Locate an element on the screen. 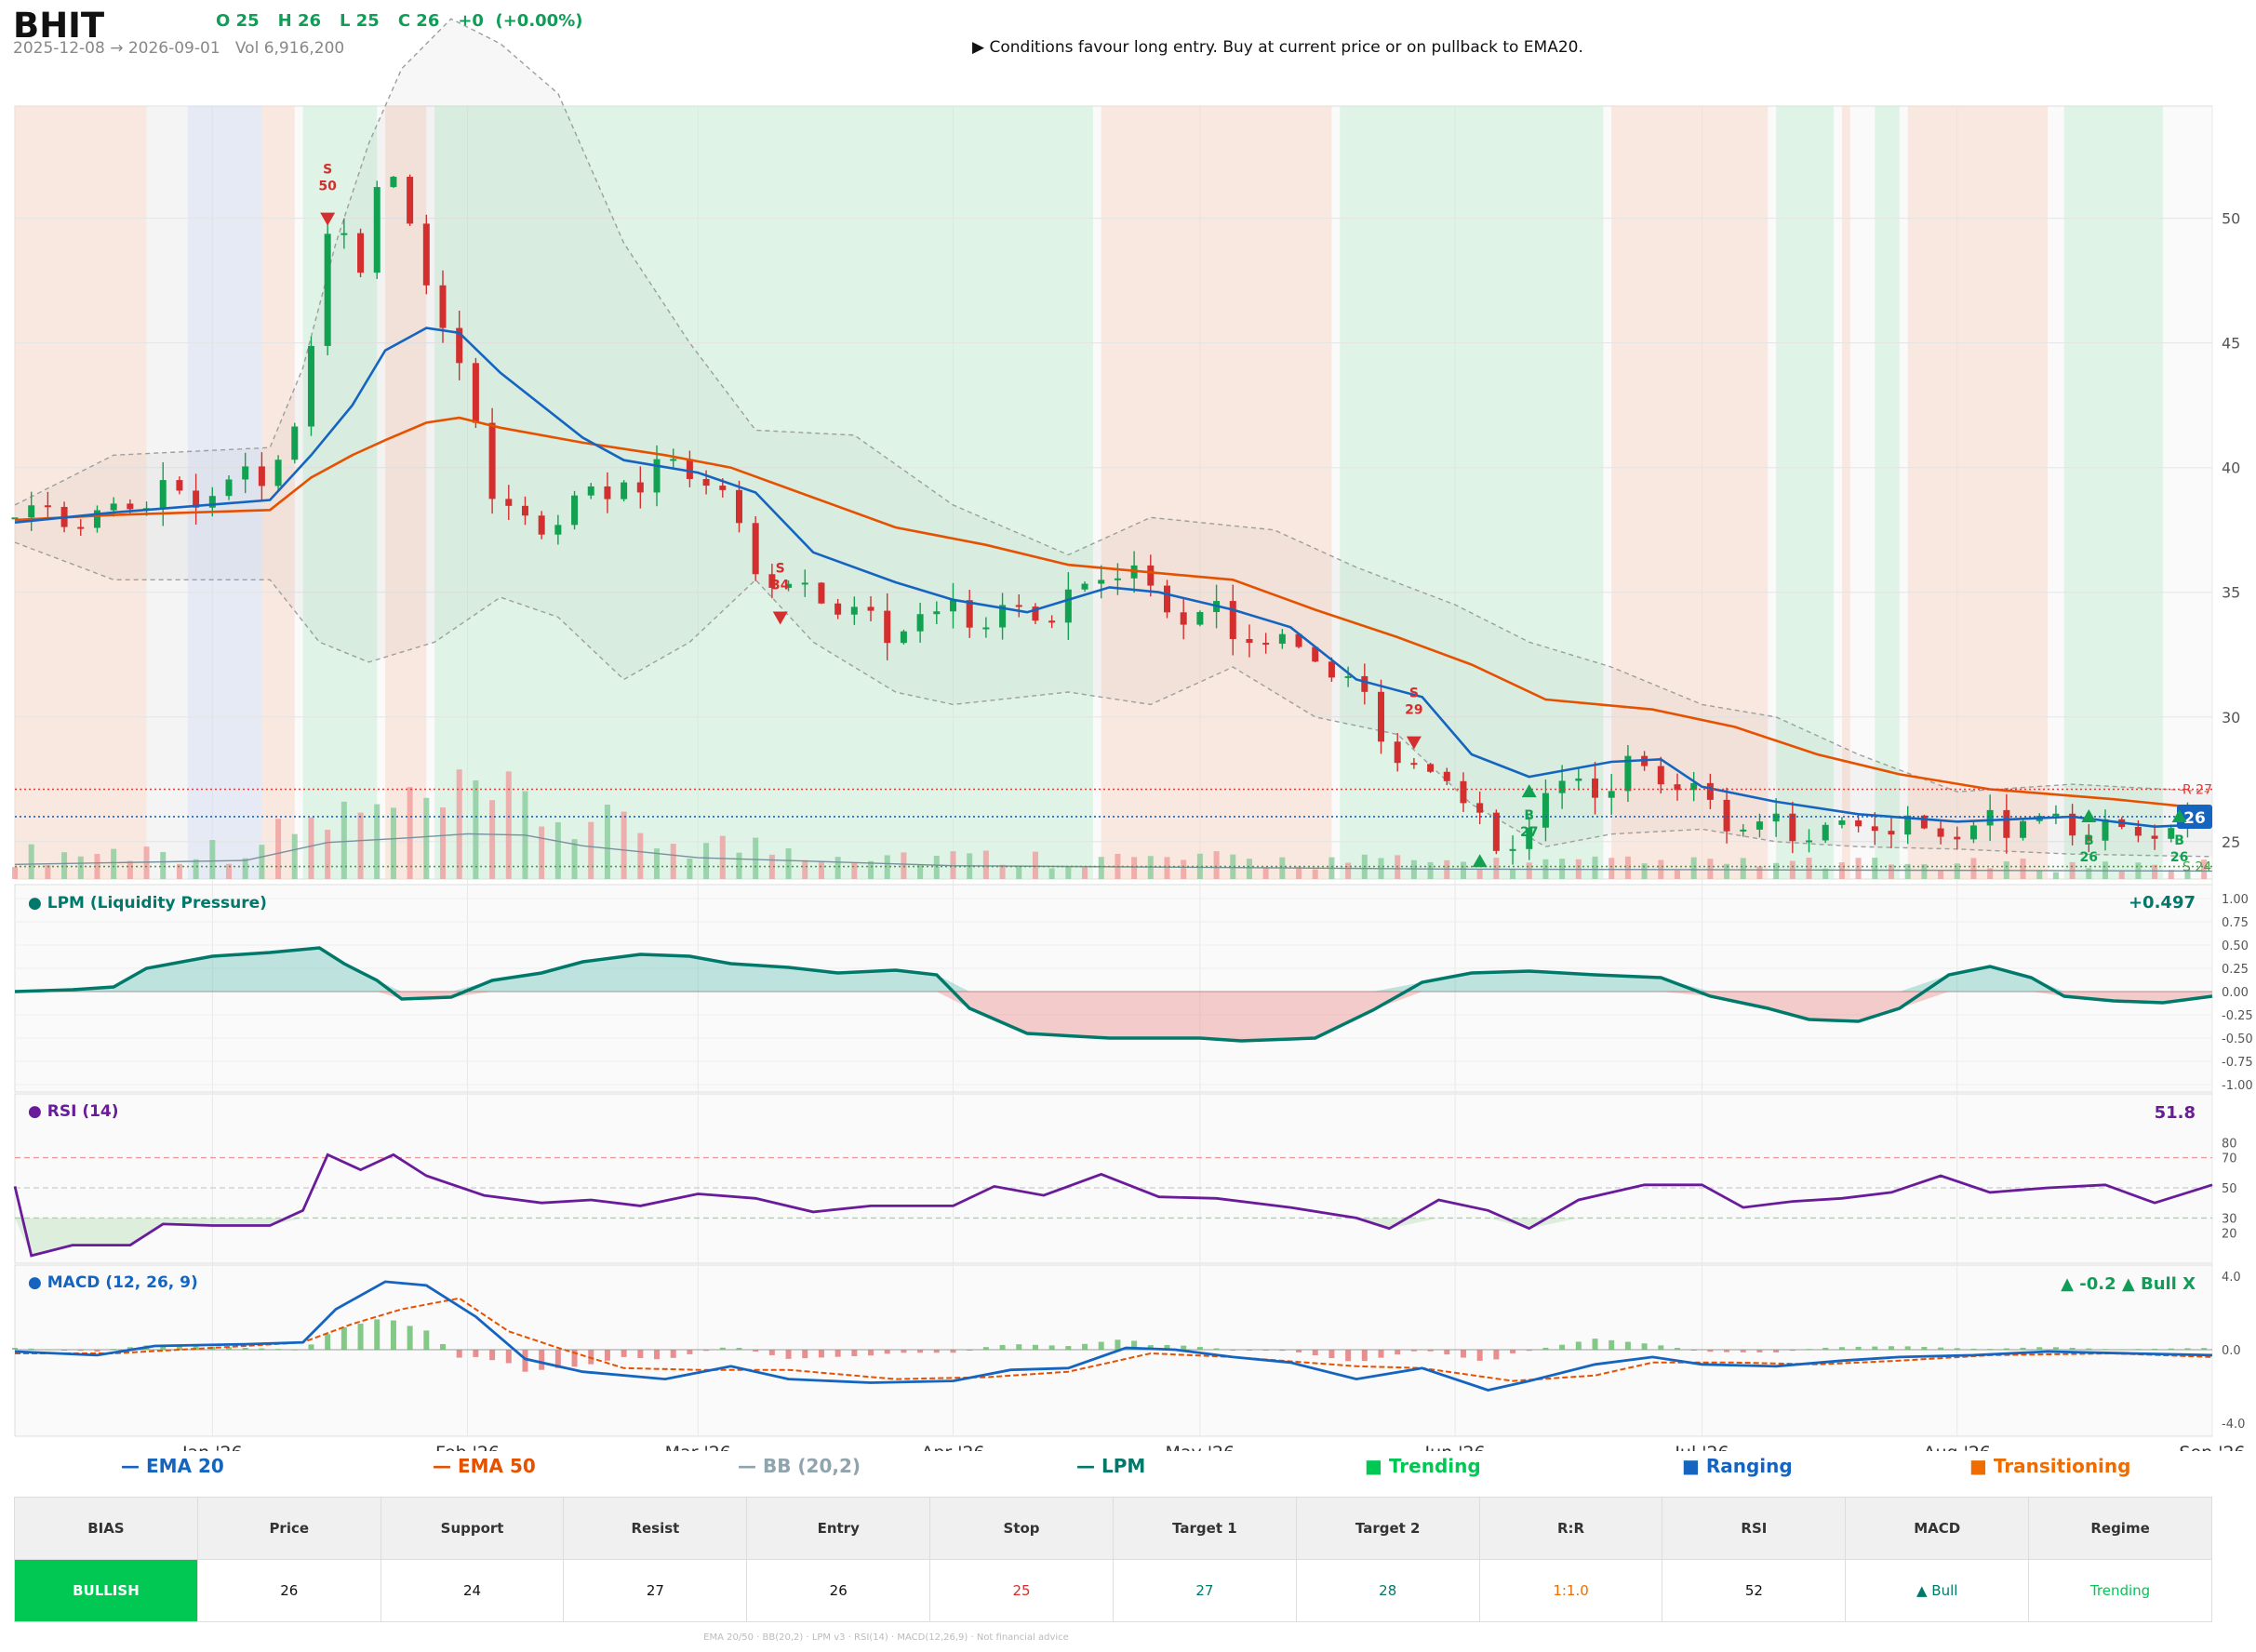 The width and height of the screenshot is (2256, 1652). table-header-price: Price is located at coordinates (288, 1528).